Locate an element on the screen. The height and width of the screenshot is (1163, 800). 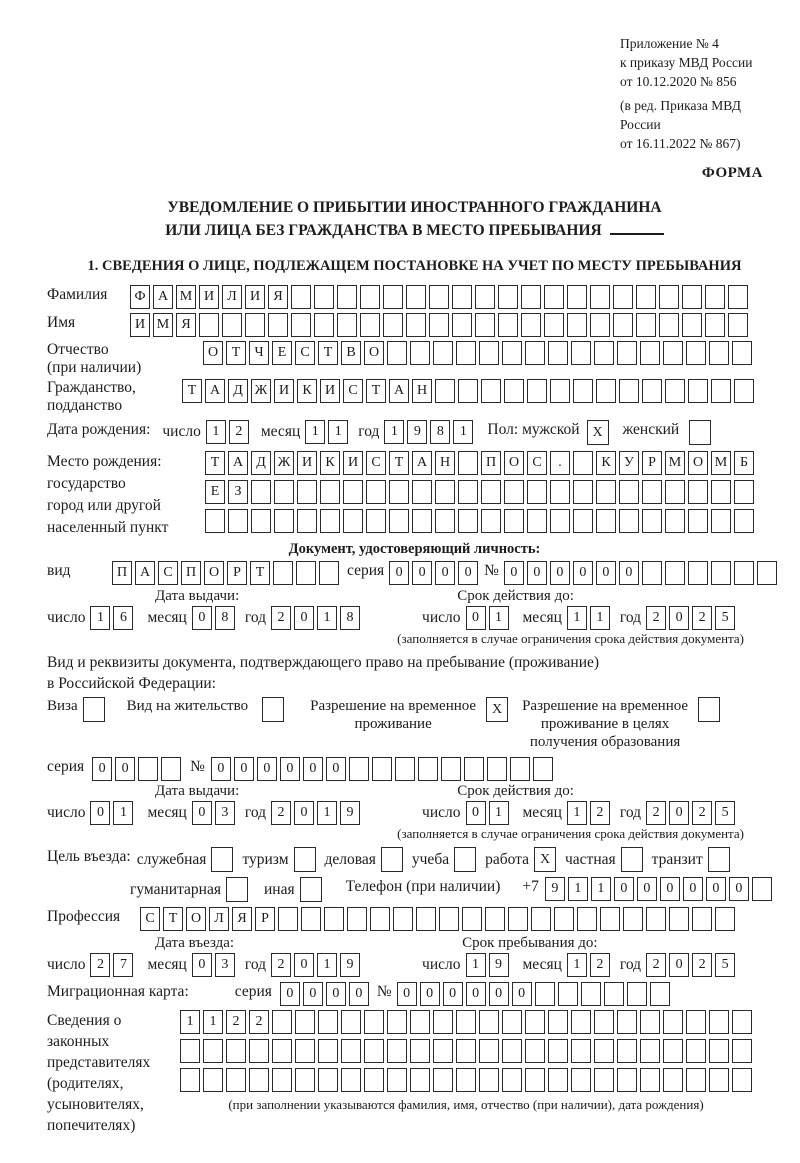
char-cell: 8 is located at coordinates (224, 618).